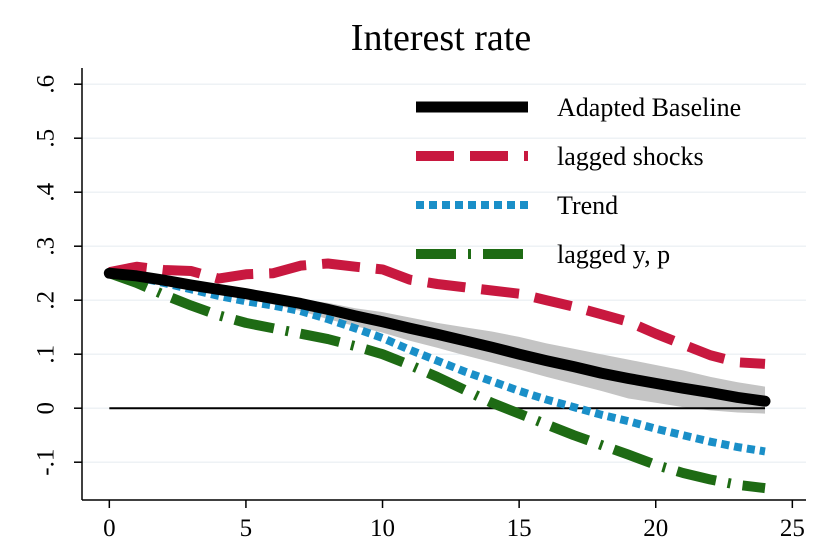 The width and height of the screenshot is (829, 552). What do you see at coordinates (655, 528) in the screenshot?
I see `x-tick-label: 20` at bounding box center [655, 528].